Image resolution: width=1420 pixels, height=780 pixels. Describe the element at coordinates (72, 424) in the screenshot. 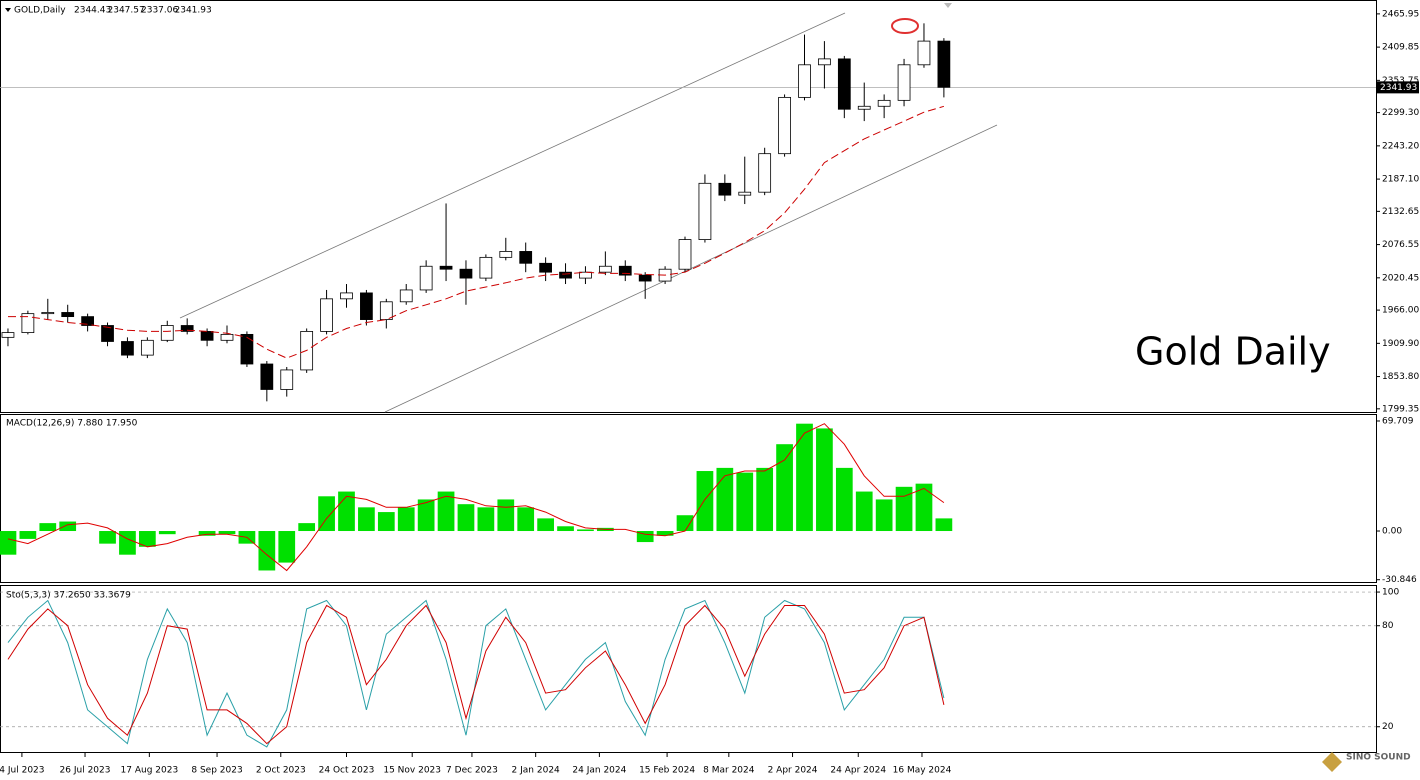

I see `macd-title: MACD(12,26,9) 7.880 17.950` at that location.